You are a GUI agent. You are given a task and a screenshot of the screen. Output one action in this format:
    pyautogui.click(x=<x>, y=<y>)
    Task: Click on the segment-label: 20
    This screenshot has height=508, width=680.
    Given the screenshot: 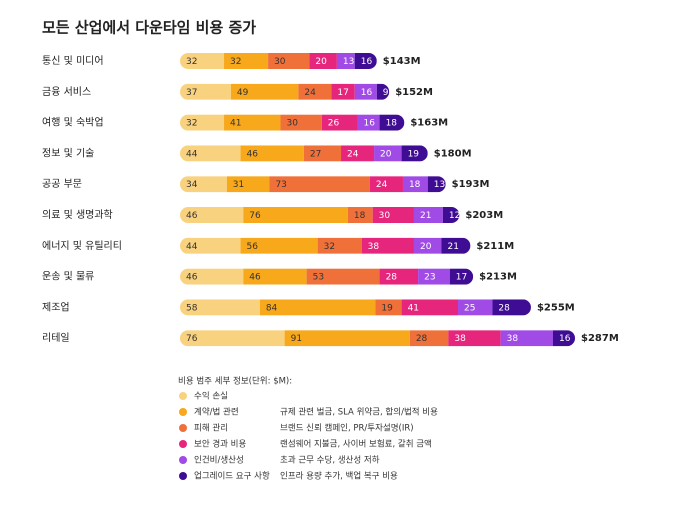 What is the action you would take?
    pyautogui.click(x=386, y=154)
    